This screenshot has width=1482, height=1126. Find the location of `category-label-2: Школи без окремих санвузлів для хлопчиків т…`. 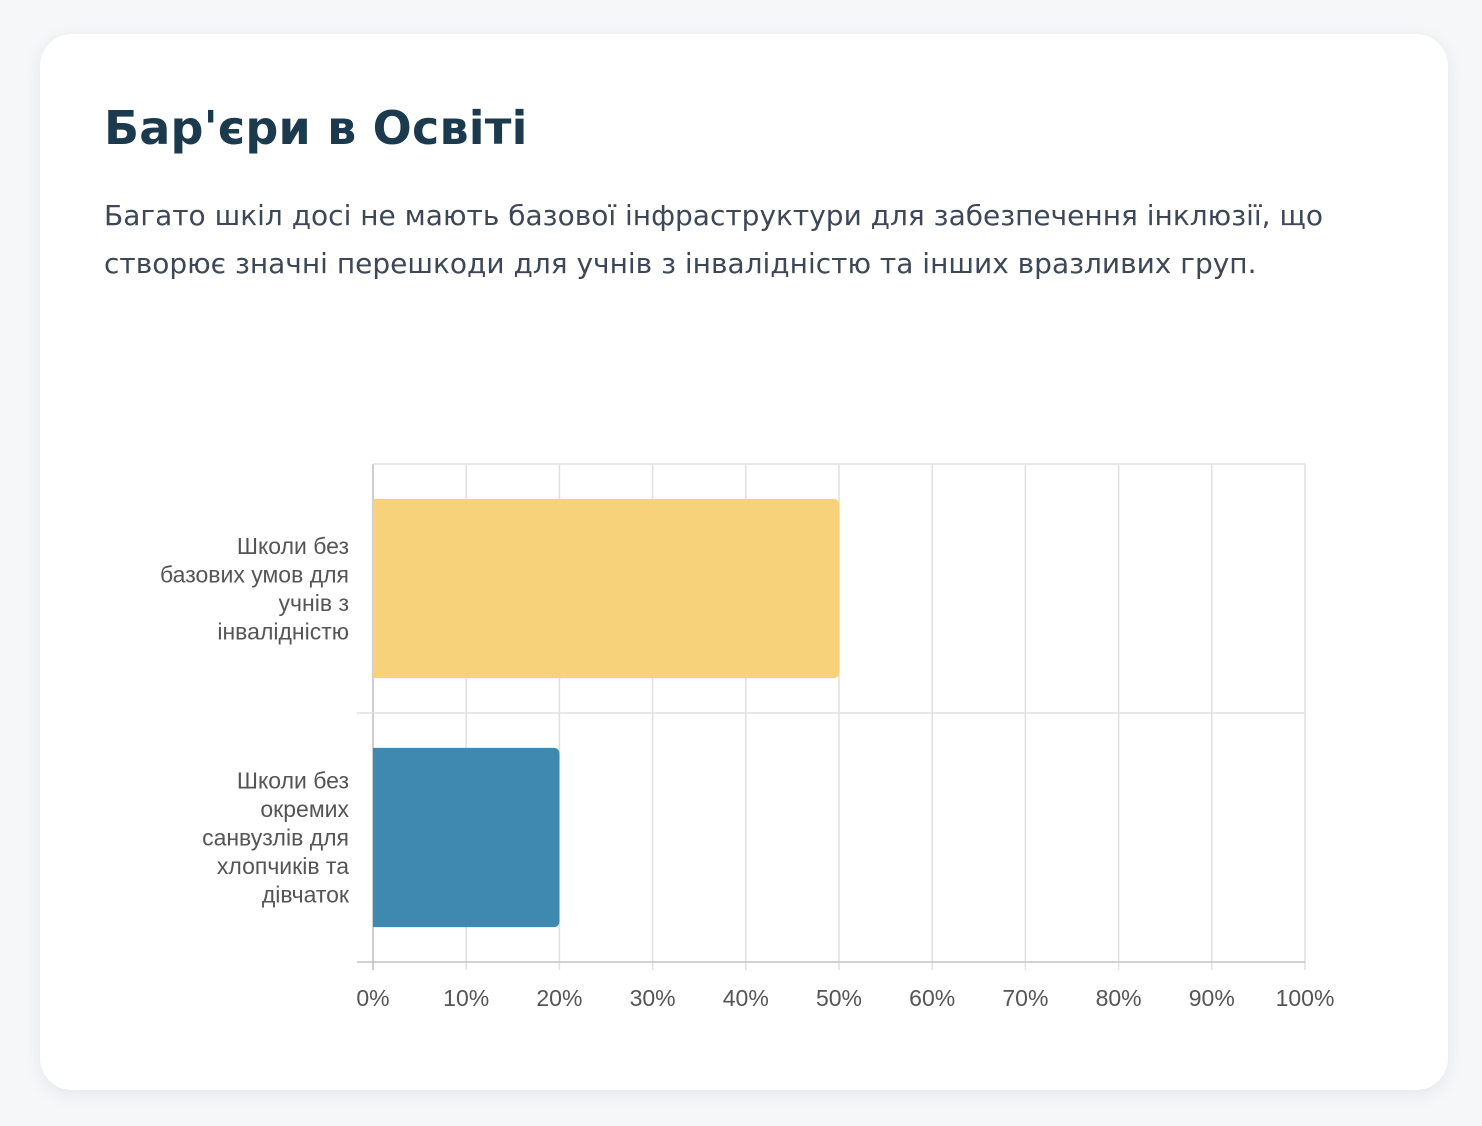

category-label-2: Школи без окремих санвузлів для хлопчиків т… is located at coordinates (276, 838).